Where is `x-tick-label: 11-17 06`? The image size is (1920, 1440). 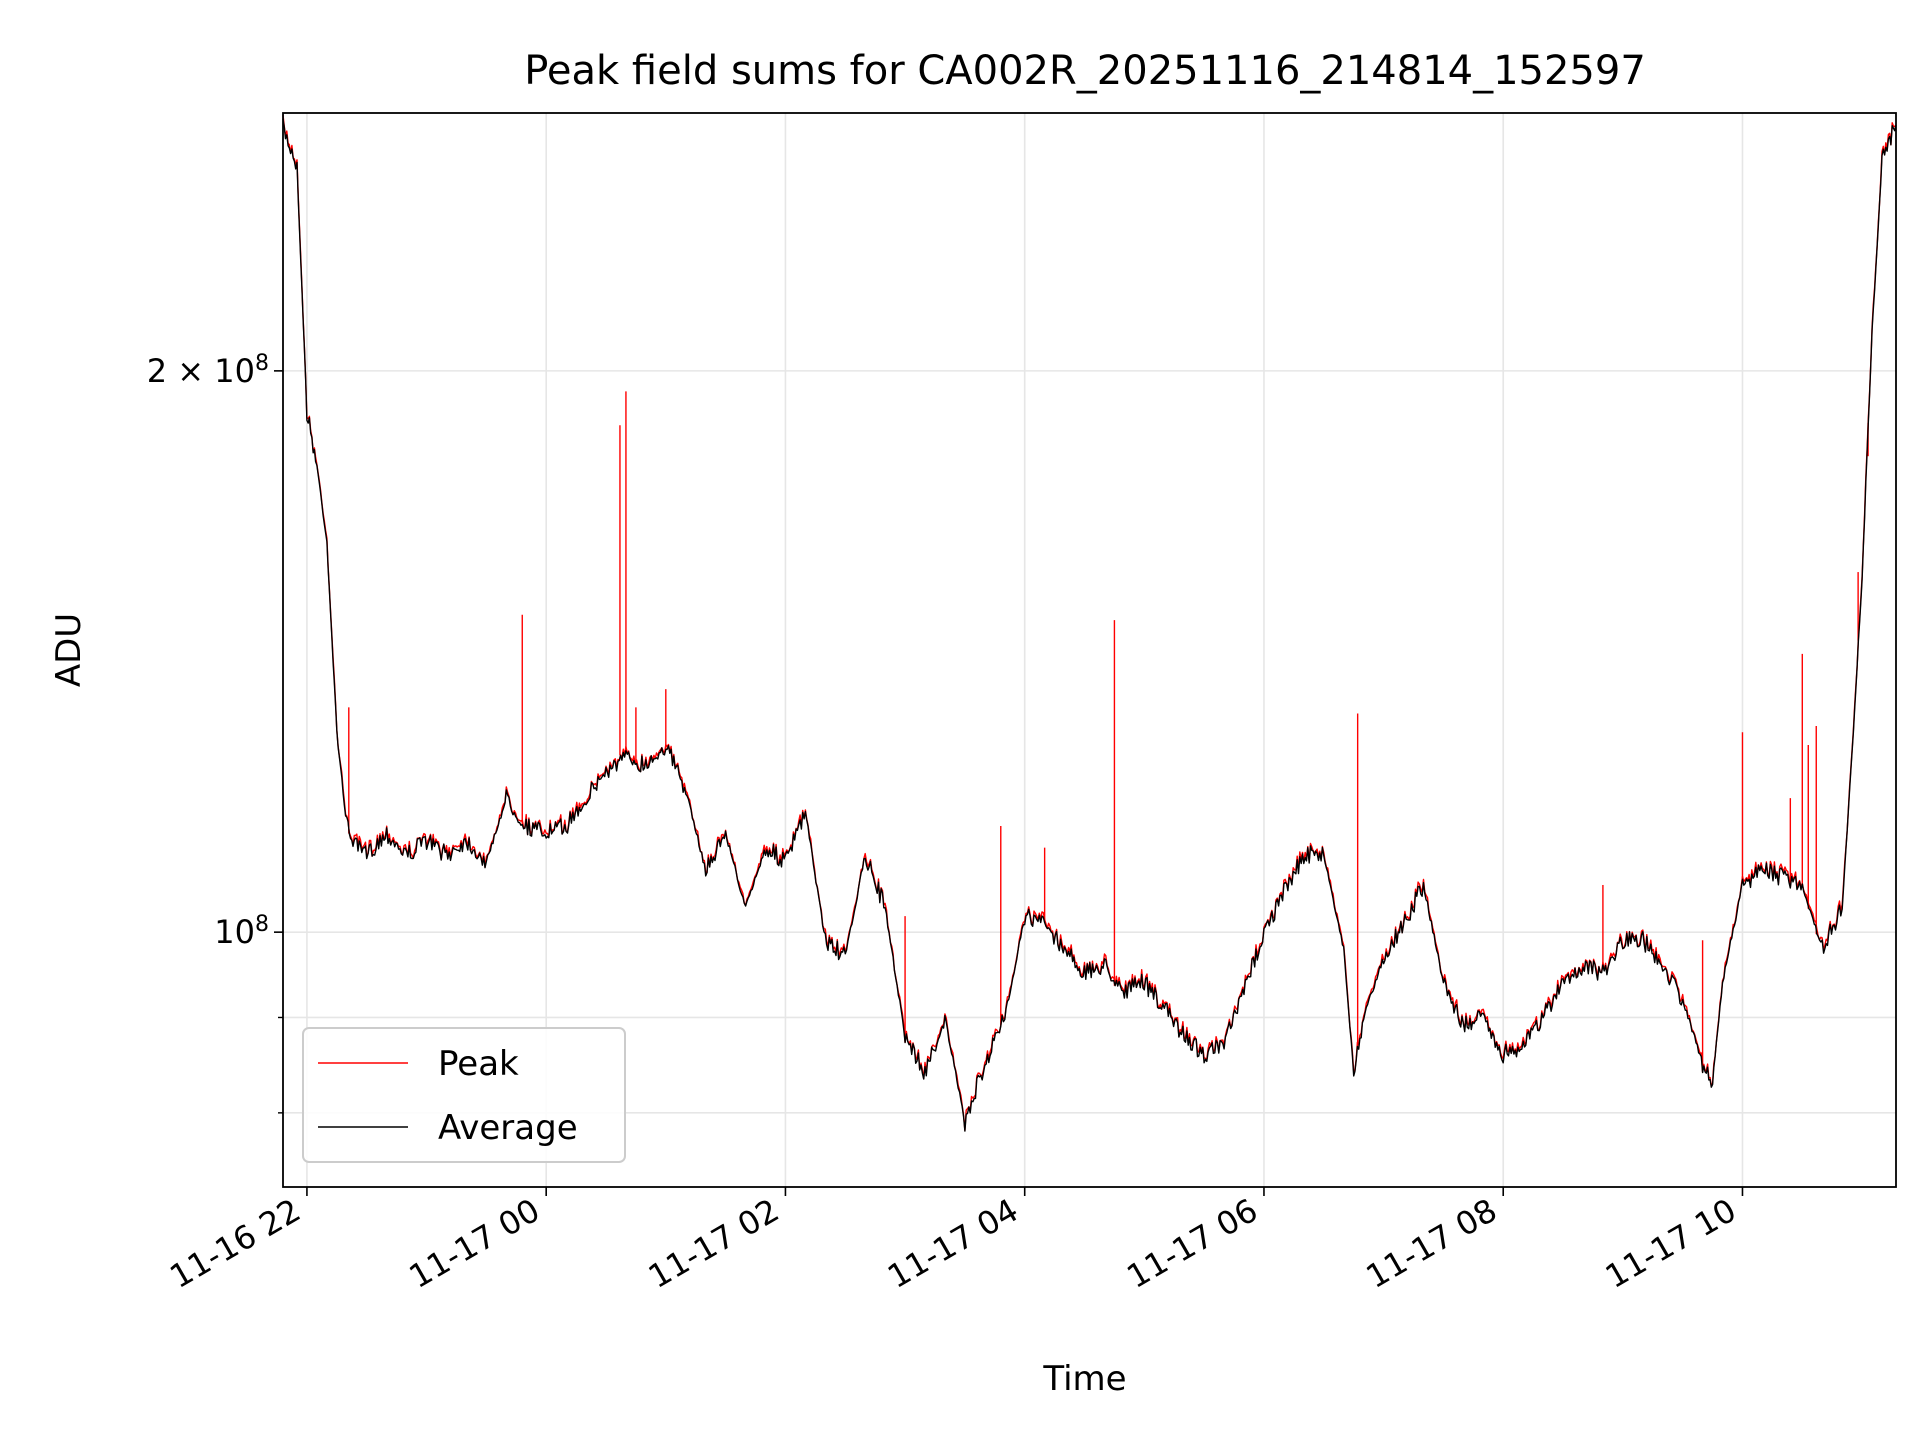
x-tick-label: 11-17 06 is located at coordinates (1192, 1243).